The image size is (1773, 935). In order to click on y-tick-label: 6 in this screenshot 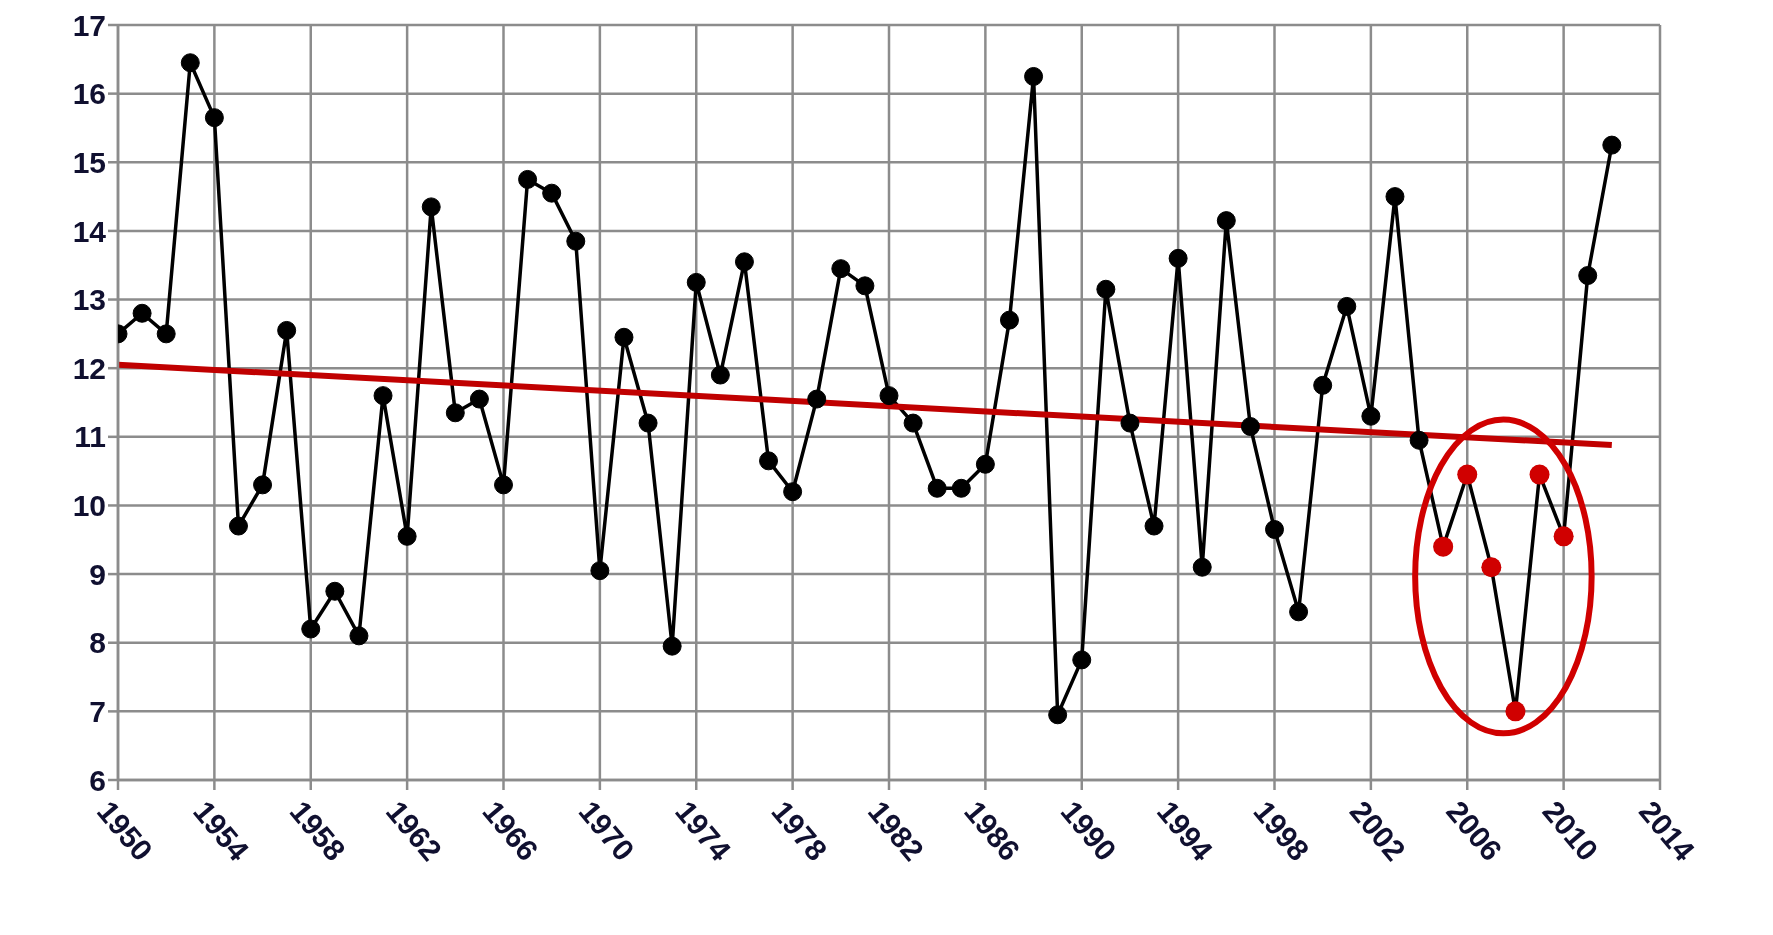, I will do `click(97, 780)`.